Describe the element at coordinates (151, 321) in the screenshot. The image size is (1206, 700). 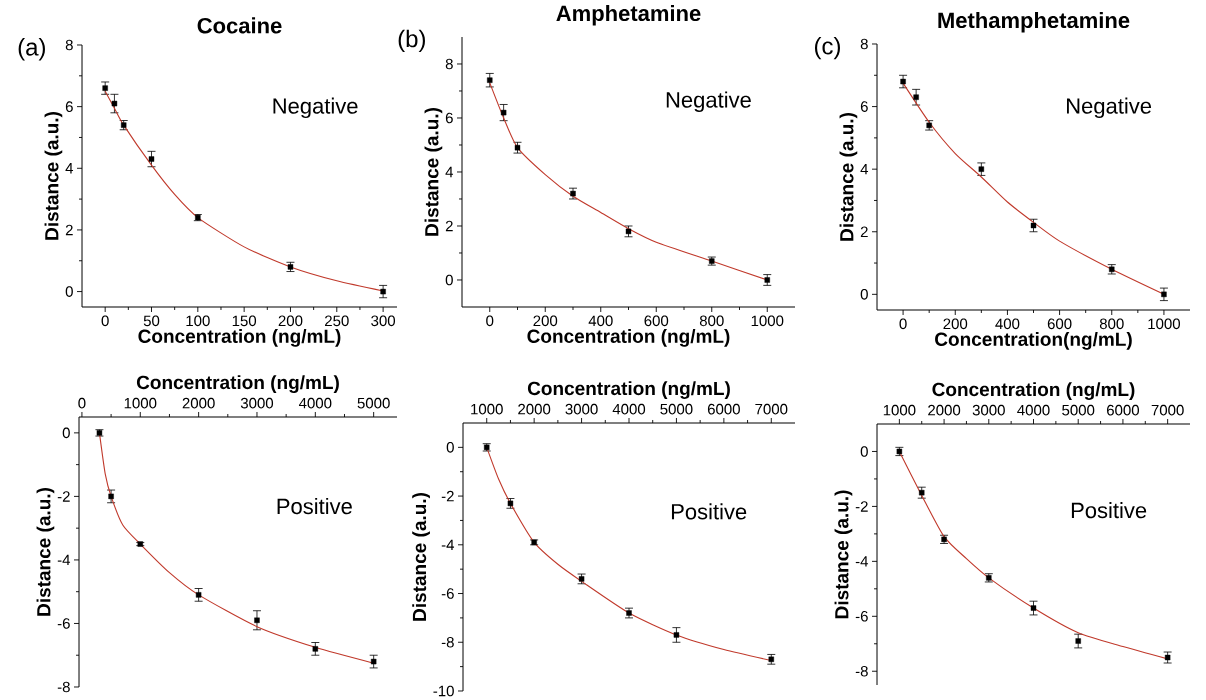
I see `x-tick-label: 50` at that location.